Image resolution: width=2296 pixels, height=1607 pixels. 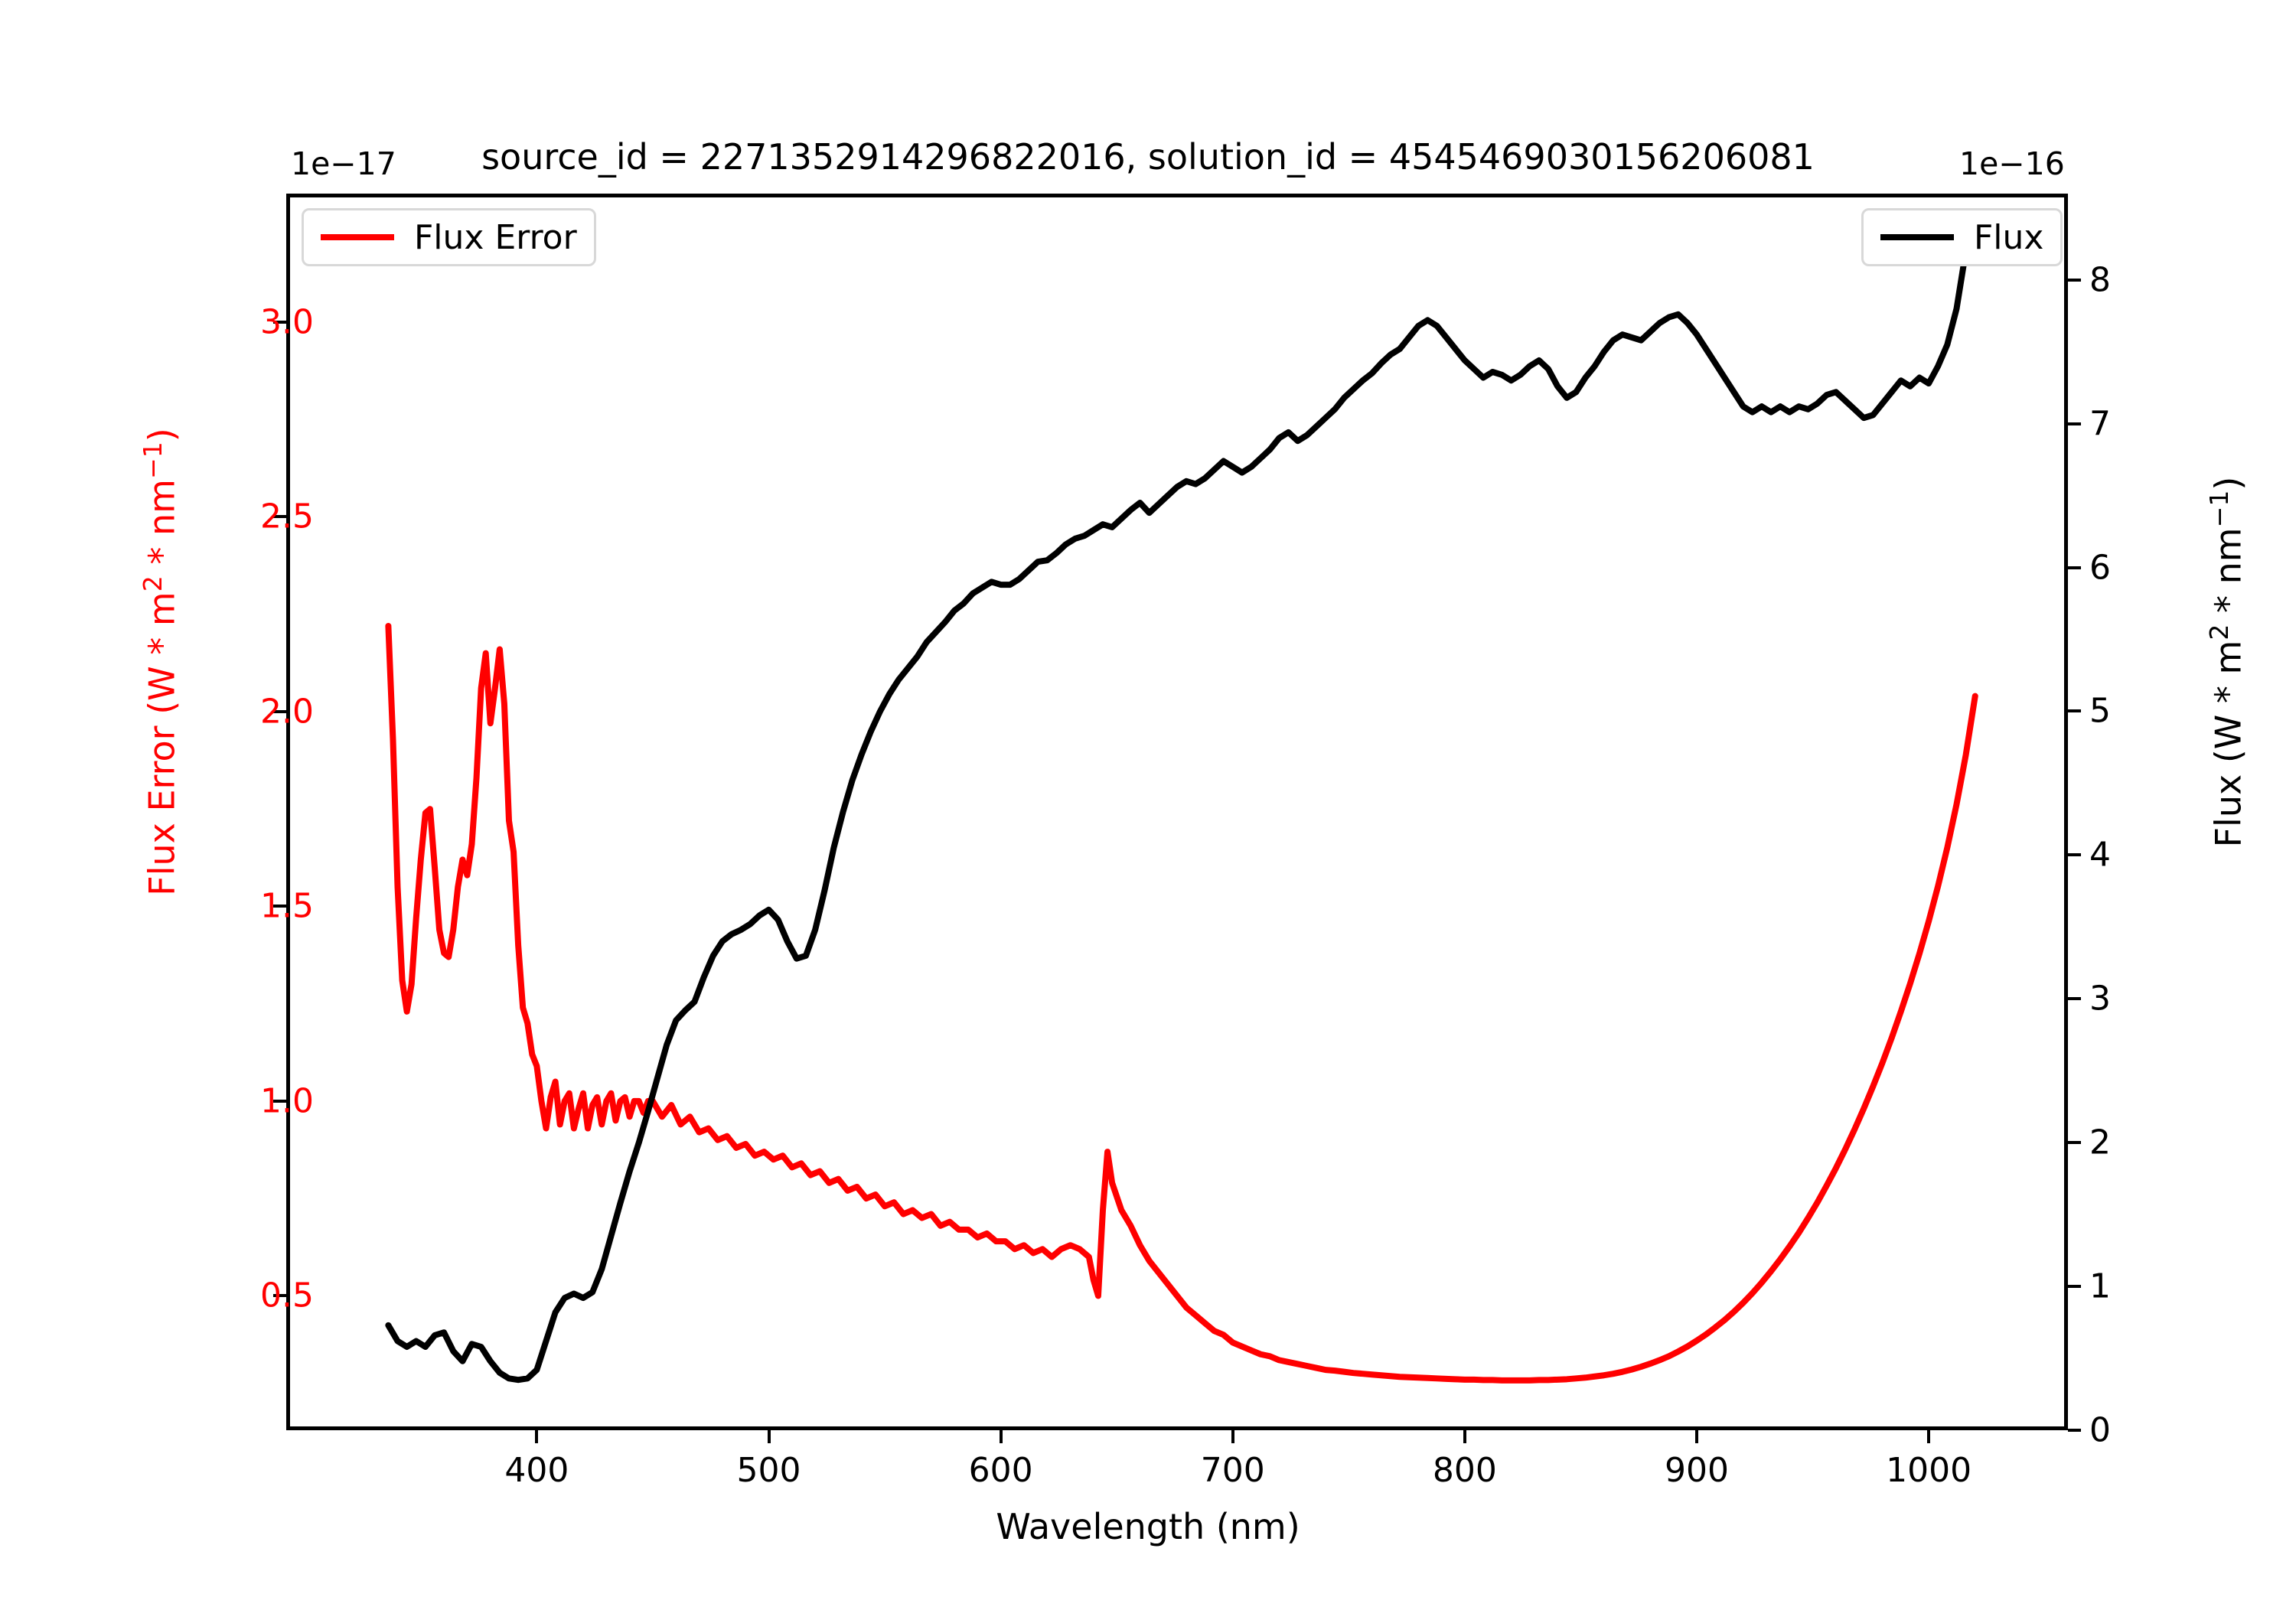 I want to click on x-tick-label: 900, so click(x=1697, y=1470).